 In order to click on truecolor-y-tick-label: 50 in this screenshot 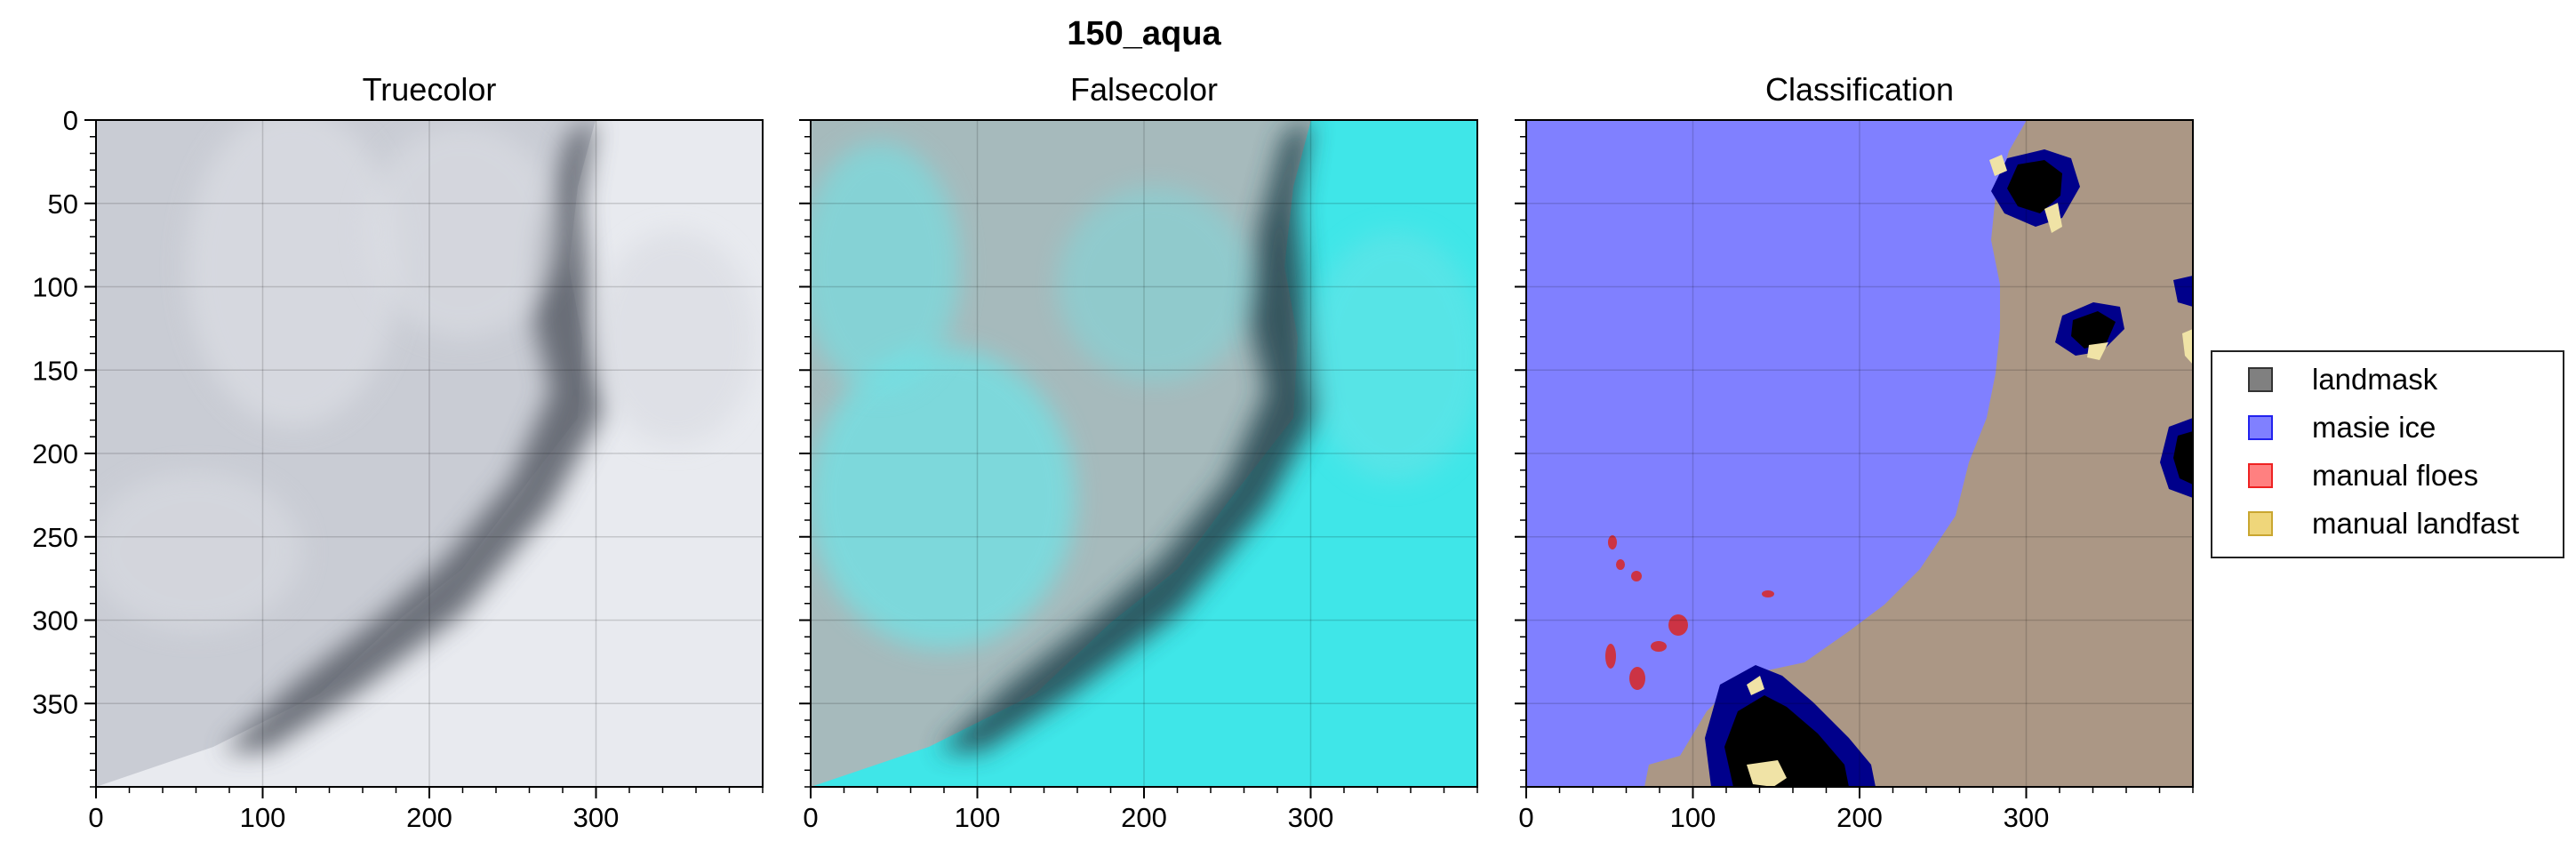, I will do `click(63, 204)`.